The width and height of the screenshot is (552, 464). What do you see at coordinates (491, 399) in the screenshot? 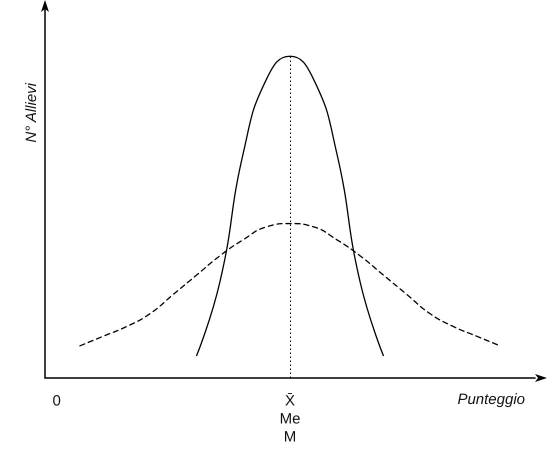
I see `x-axis-title: Punteggio` at bounding box center [491, 399].